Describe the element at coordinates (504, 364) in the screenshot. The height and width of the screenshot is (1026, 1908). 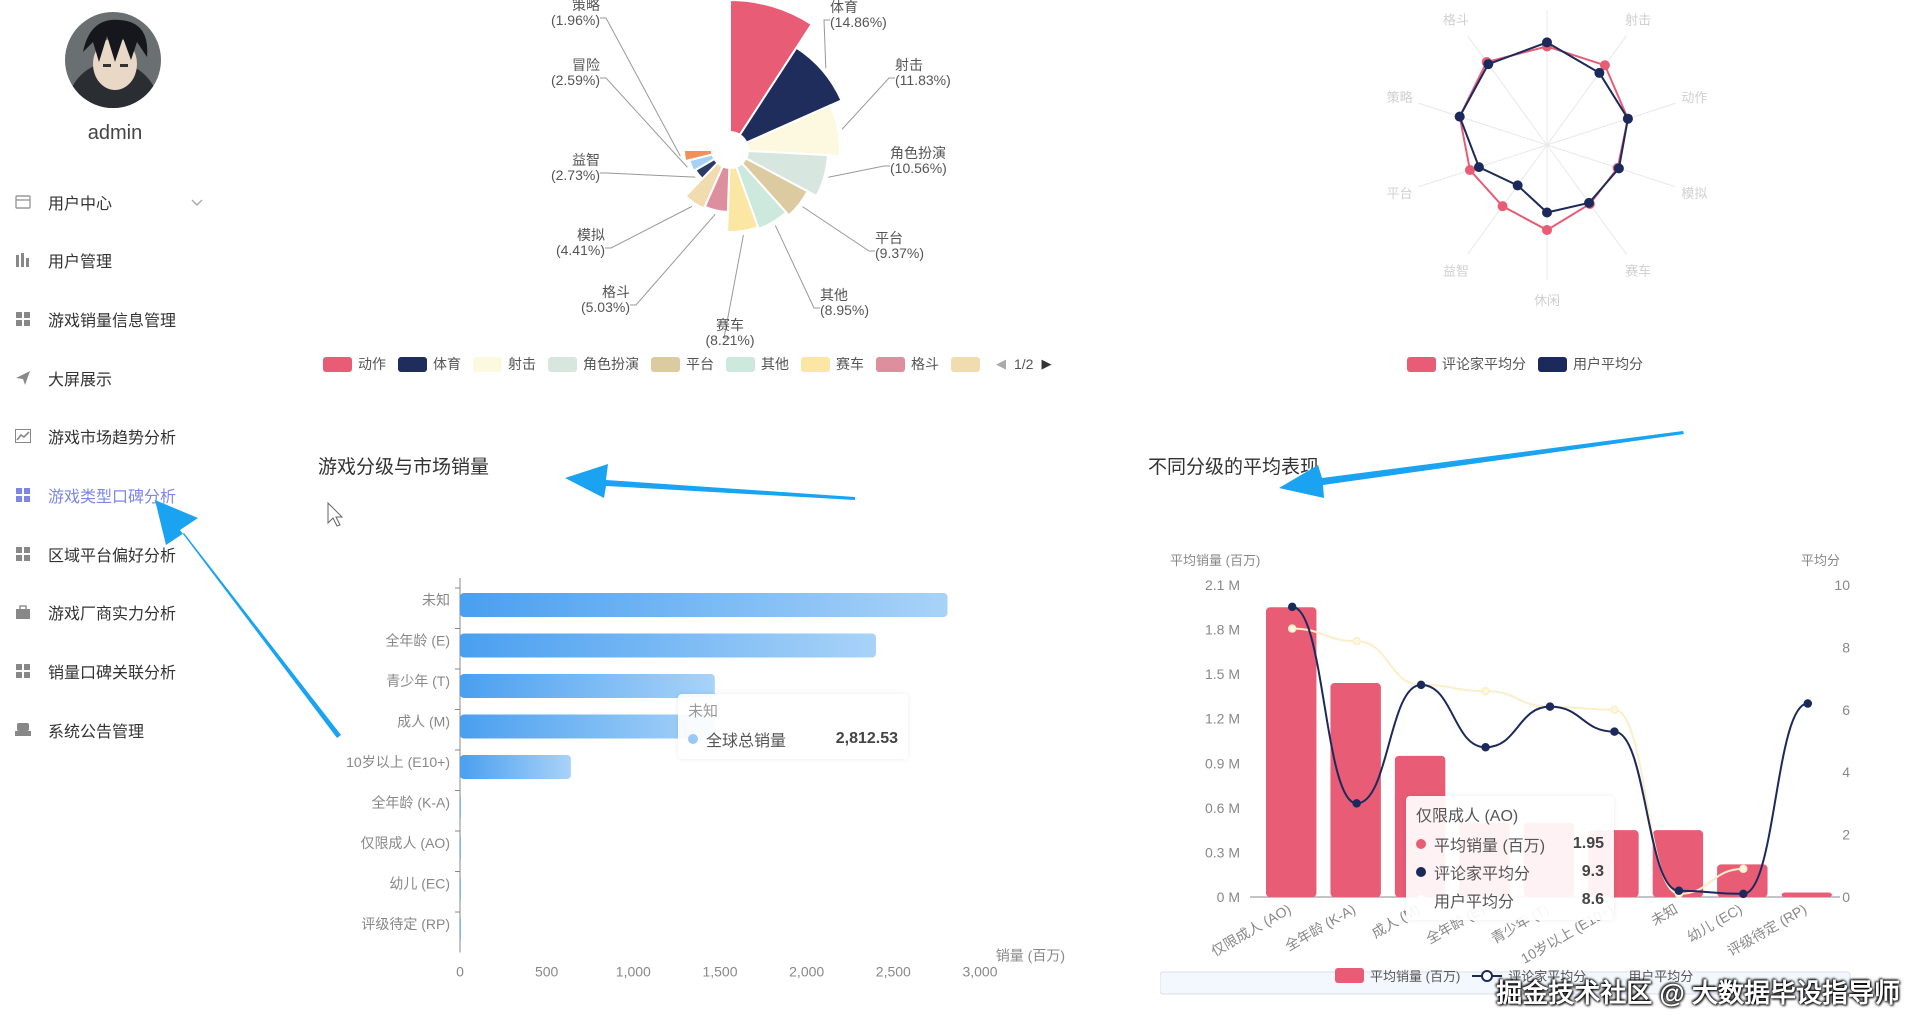
I see `legend-item: 射击` at that location.